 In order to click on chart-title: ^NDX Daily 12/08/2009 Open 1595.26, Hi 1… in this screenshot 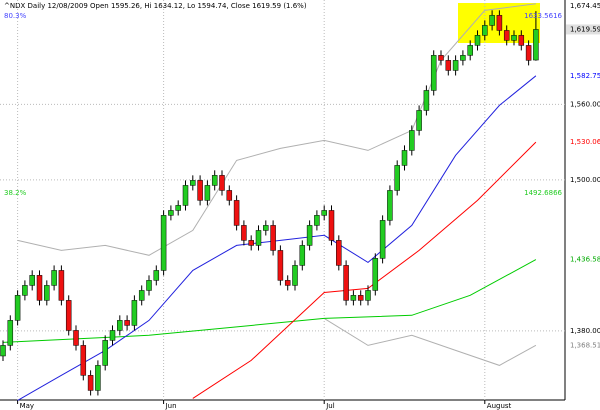, I will do `click(155, 6)`.